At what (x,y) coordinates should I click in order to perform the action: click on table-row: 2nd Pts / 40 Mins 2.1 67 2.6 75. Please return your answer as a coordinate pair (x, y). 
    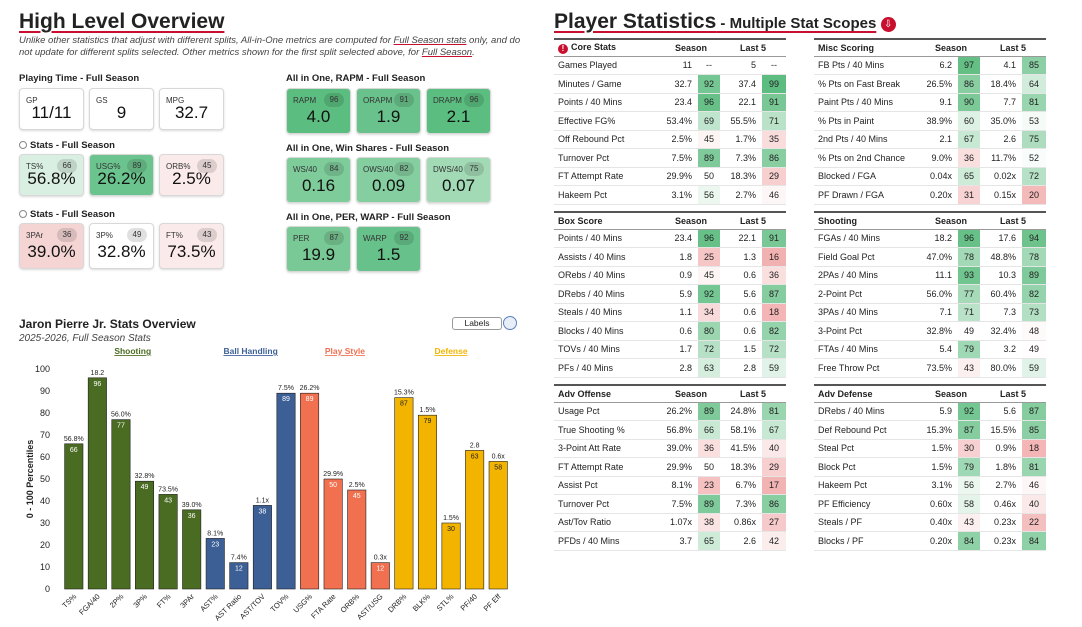
    Looking at the image, I should click on (930, 139).